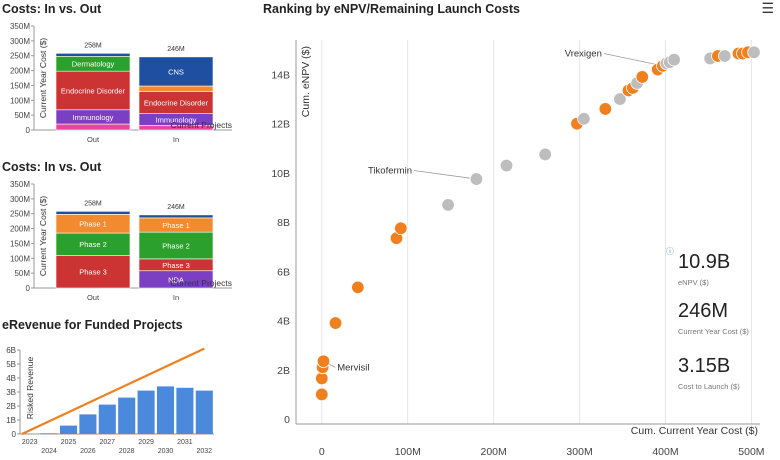  What do you see at coordinates (69, 442) in the screenshot?
I see `x-tick-label: 2025` at bounding box center [69, 442].